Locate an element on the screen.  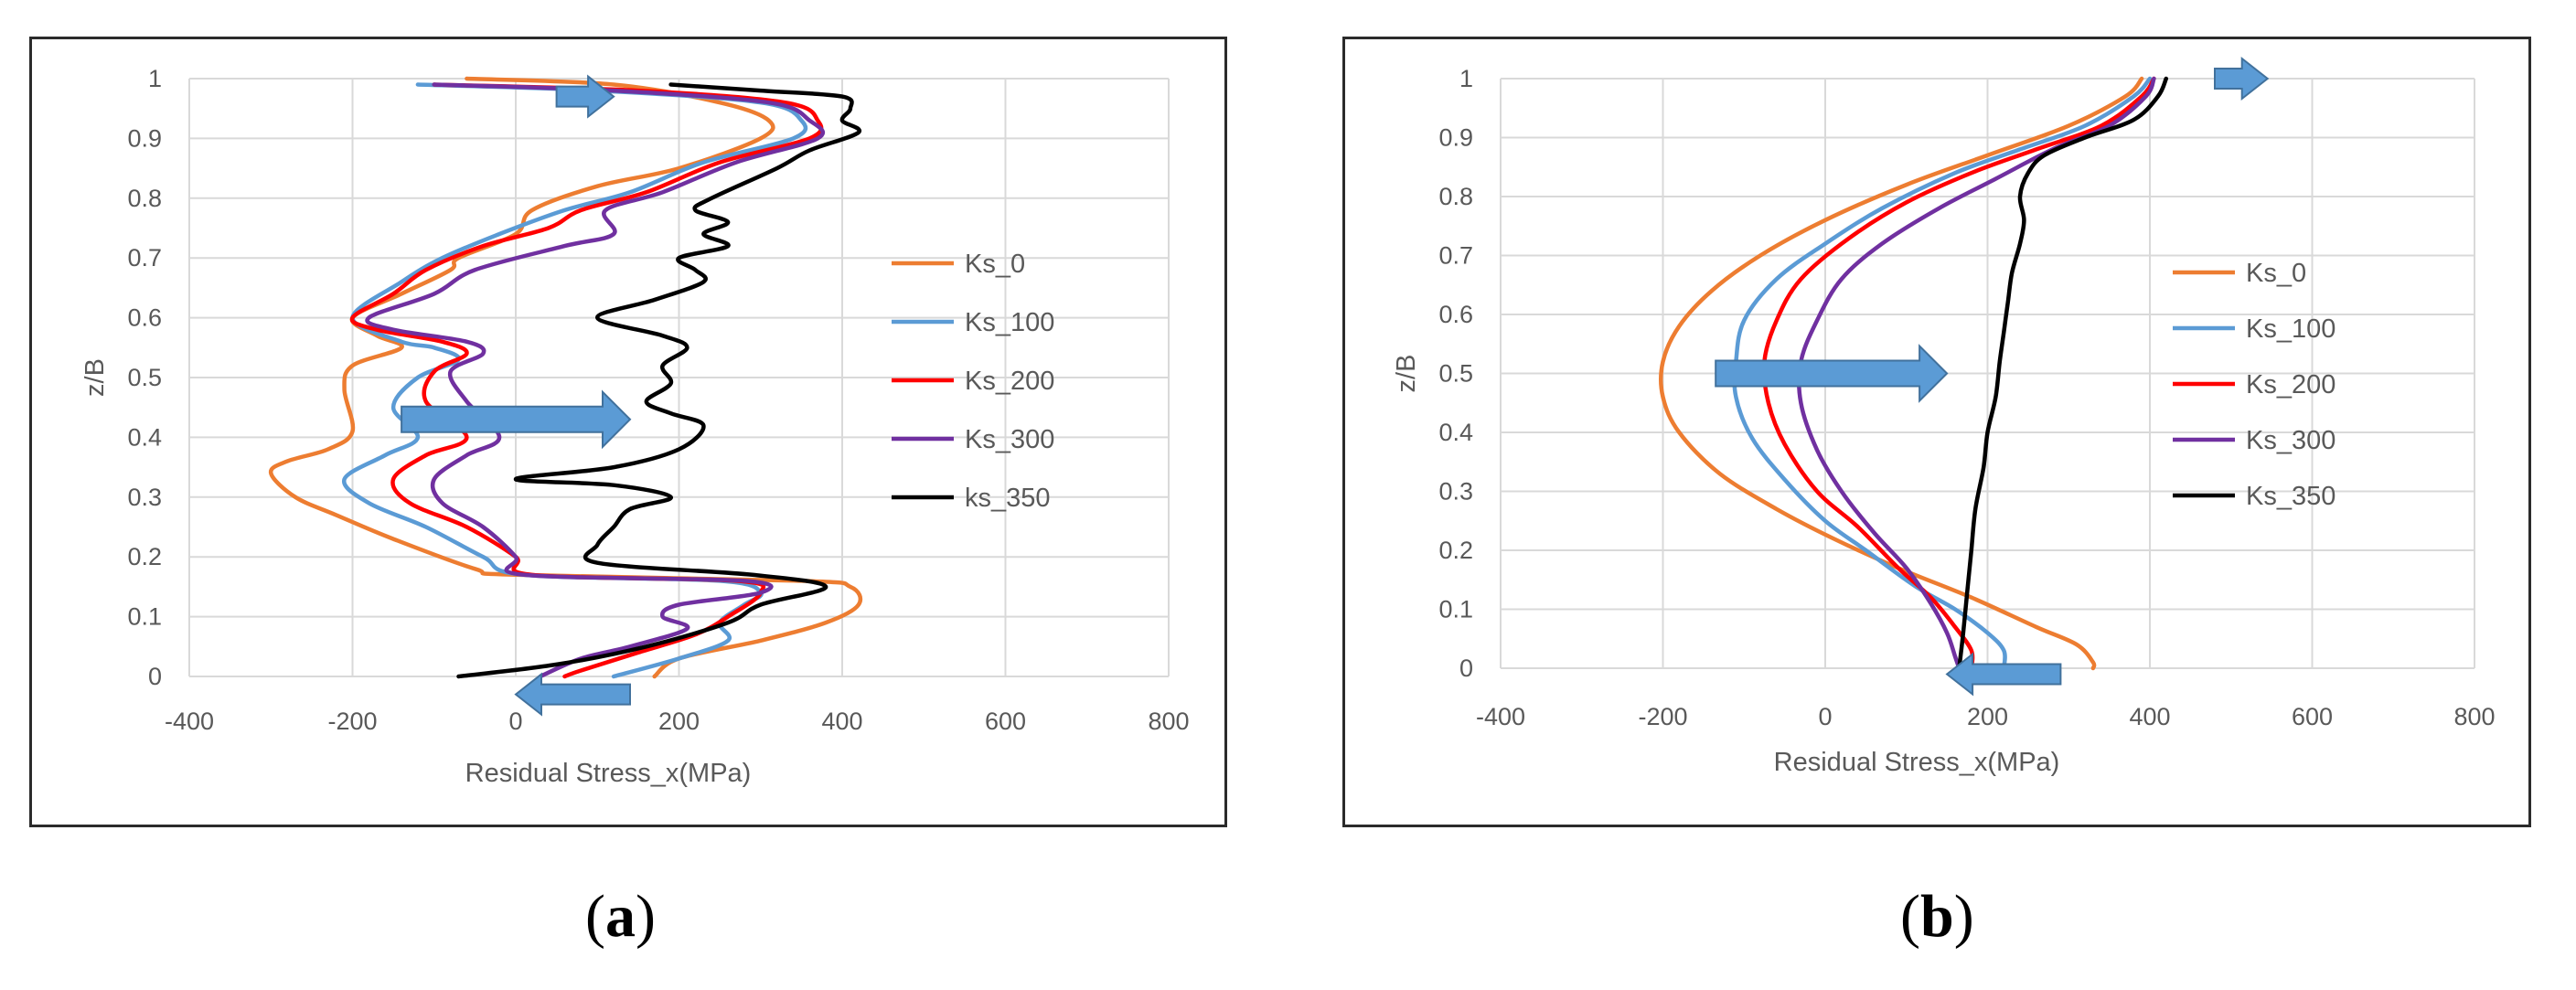
legend-label: Ks_350 is located at coordinates (2291, 496).